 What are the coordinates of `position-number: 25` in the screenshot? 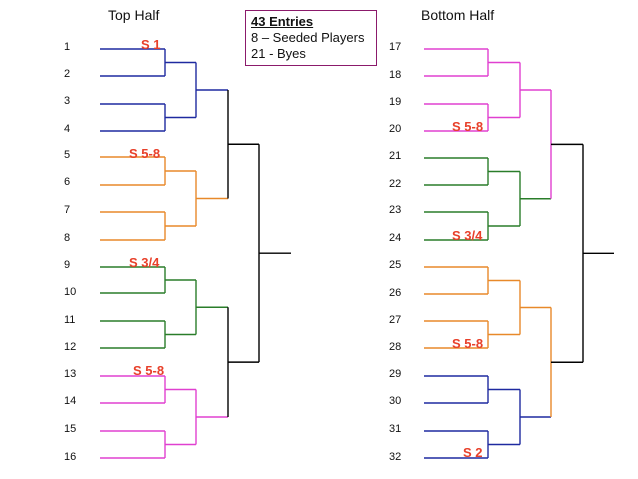 It's located at (395, 265).